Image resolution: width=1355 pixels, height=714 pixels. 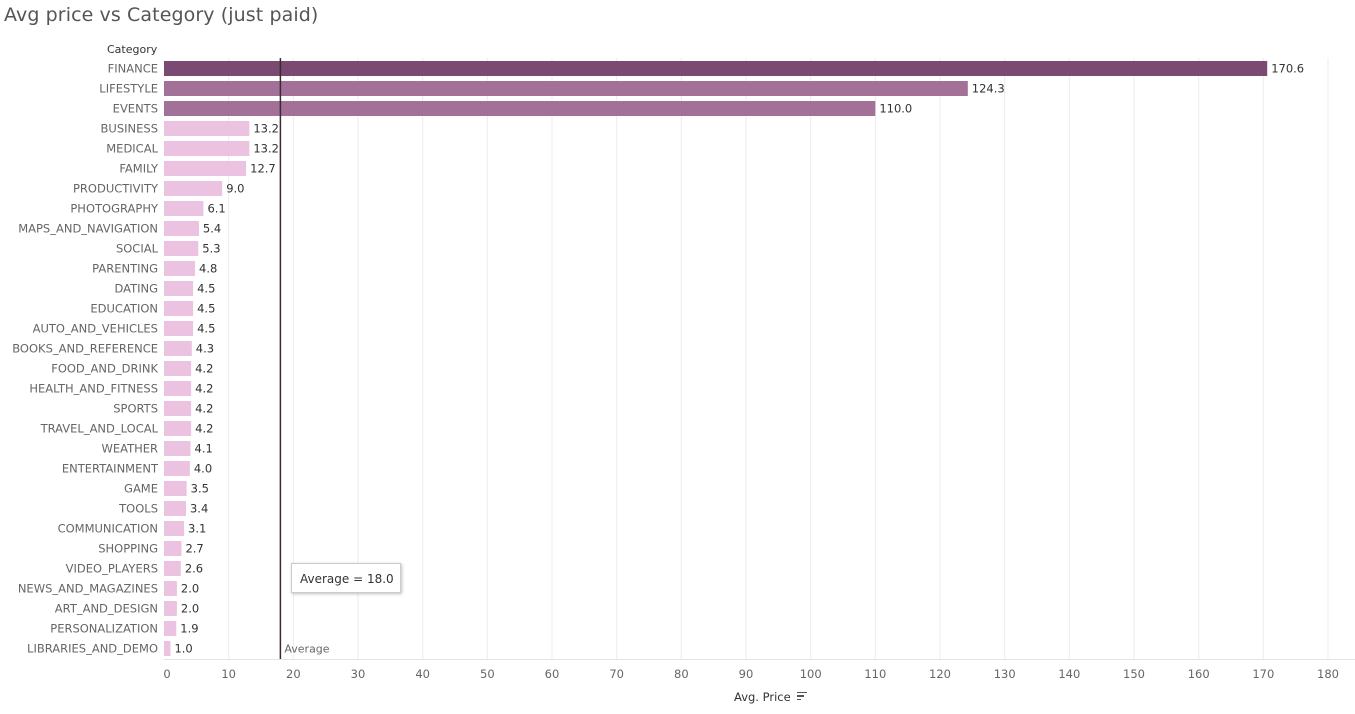 I want to click on category-label: AUTO_AND_VEHICLES, so click(x=95, y=329).